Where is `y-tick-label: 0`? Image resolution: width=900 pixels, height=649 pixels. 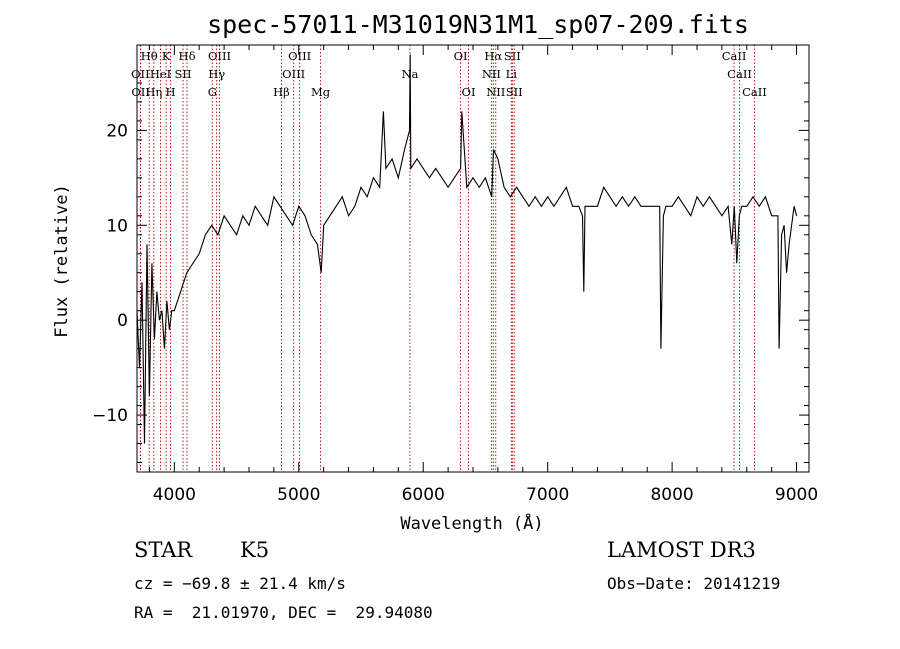 y-tick-label: 0 is located at coordinates (122, 321).